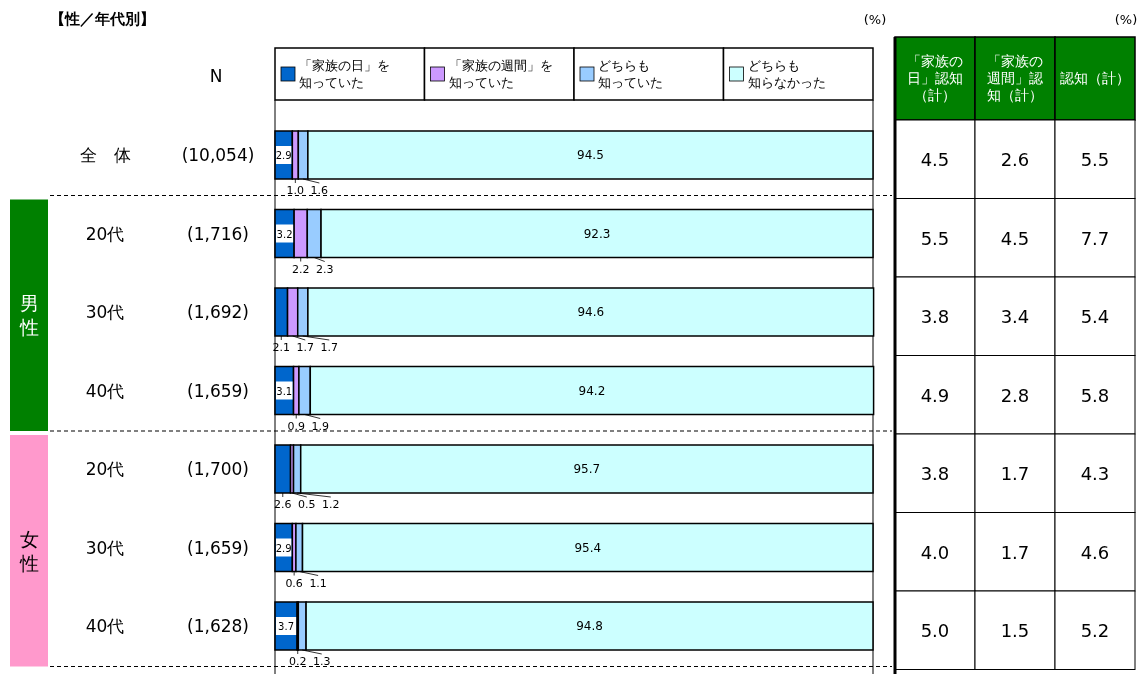 This screenshot has height=674, width=1137. What do you see at coordinates (1015, 160) in the screenshot?
I see `text: 2.6` at bounding box center [1015, 160].